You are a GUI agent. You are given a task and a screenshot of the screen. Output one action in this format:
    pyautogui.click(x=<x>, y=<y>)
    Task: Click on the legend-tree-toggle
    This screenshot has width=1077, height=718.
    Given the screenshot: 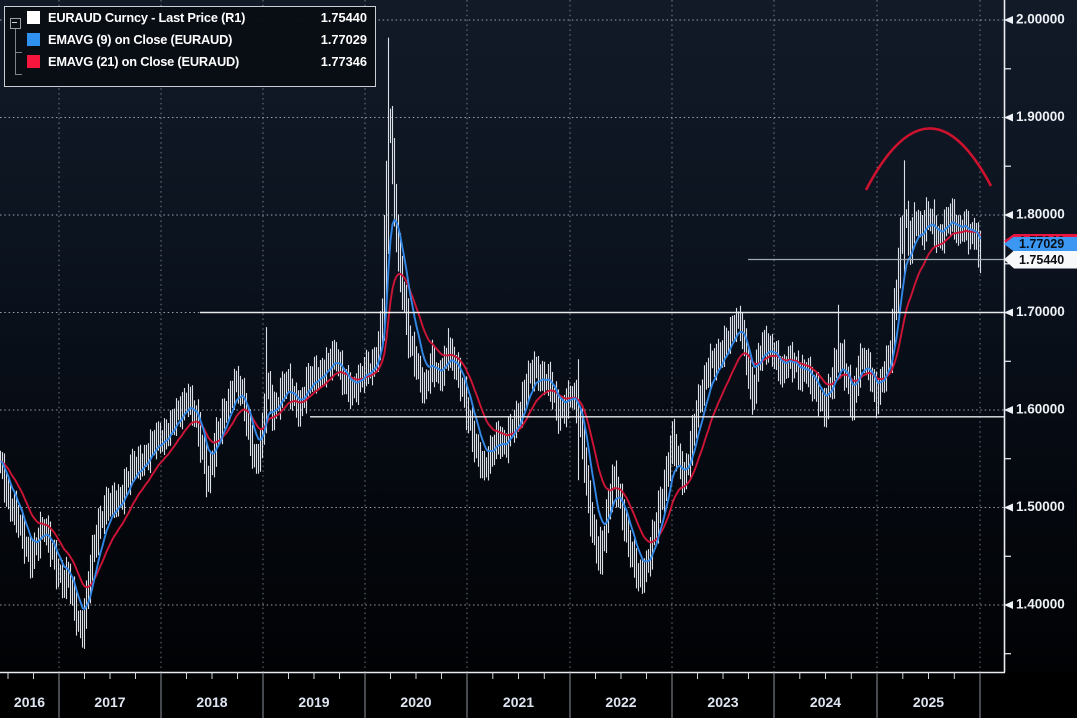 What is the action you would take?
    pyautogui.click(x=18, y=44)
    